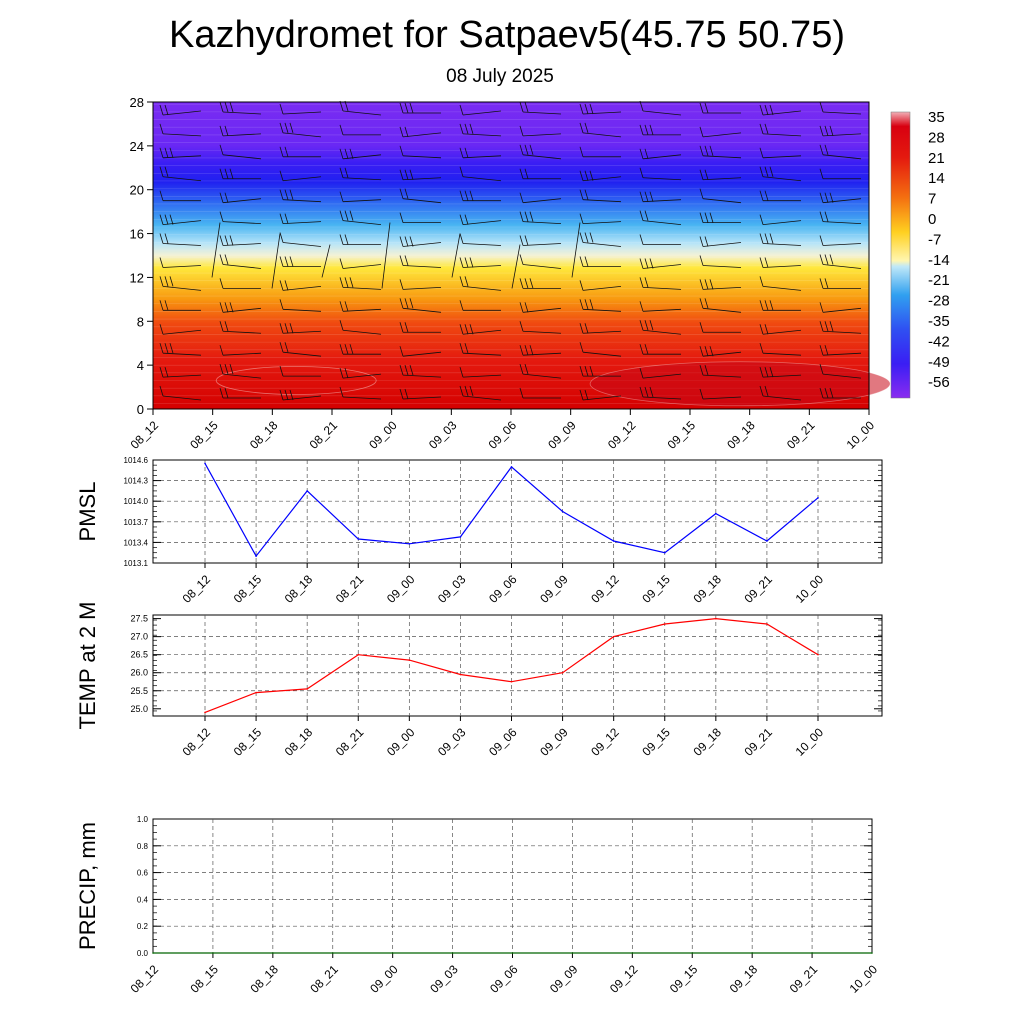 The height and width of the screenshot is (1024, 1024). Describe the element at coordinates (939, 250) in the screenshot. I see `colorbar-labels: 35 28 21 14 7 0 -7 -14 -21 -28 -35 -42 -49 -56` at that location.